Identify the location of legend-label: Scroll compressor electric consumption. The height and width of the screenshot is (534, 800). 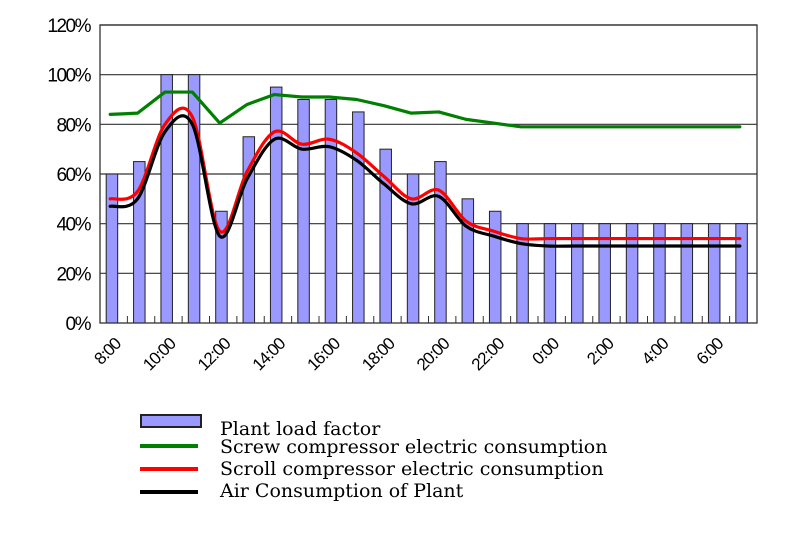
(412, 469).